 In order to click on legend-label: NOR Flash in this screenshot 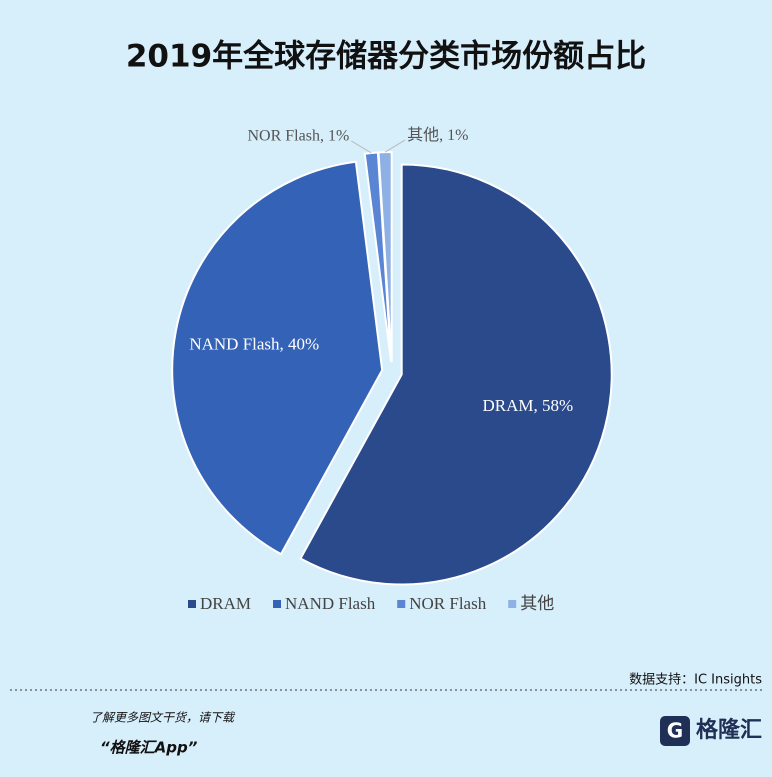, I will do `click(447, 603)`.